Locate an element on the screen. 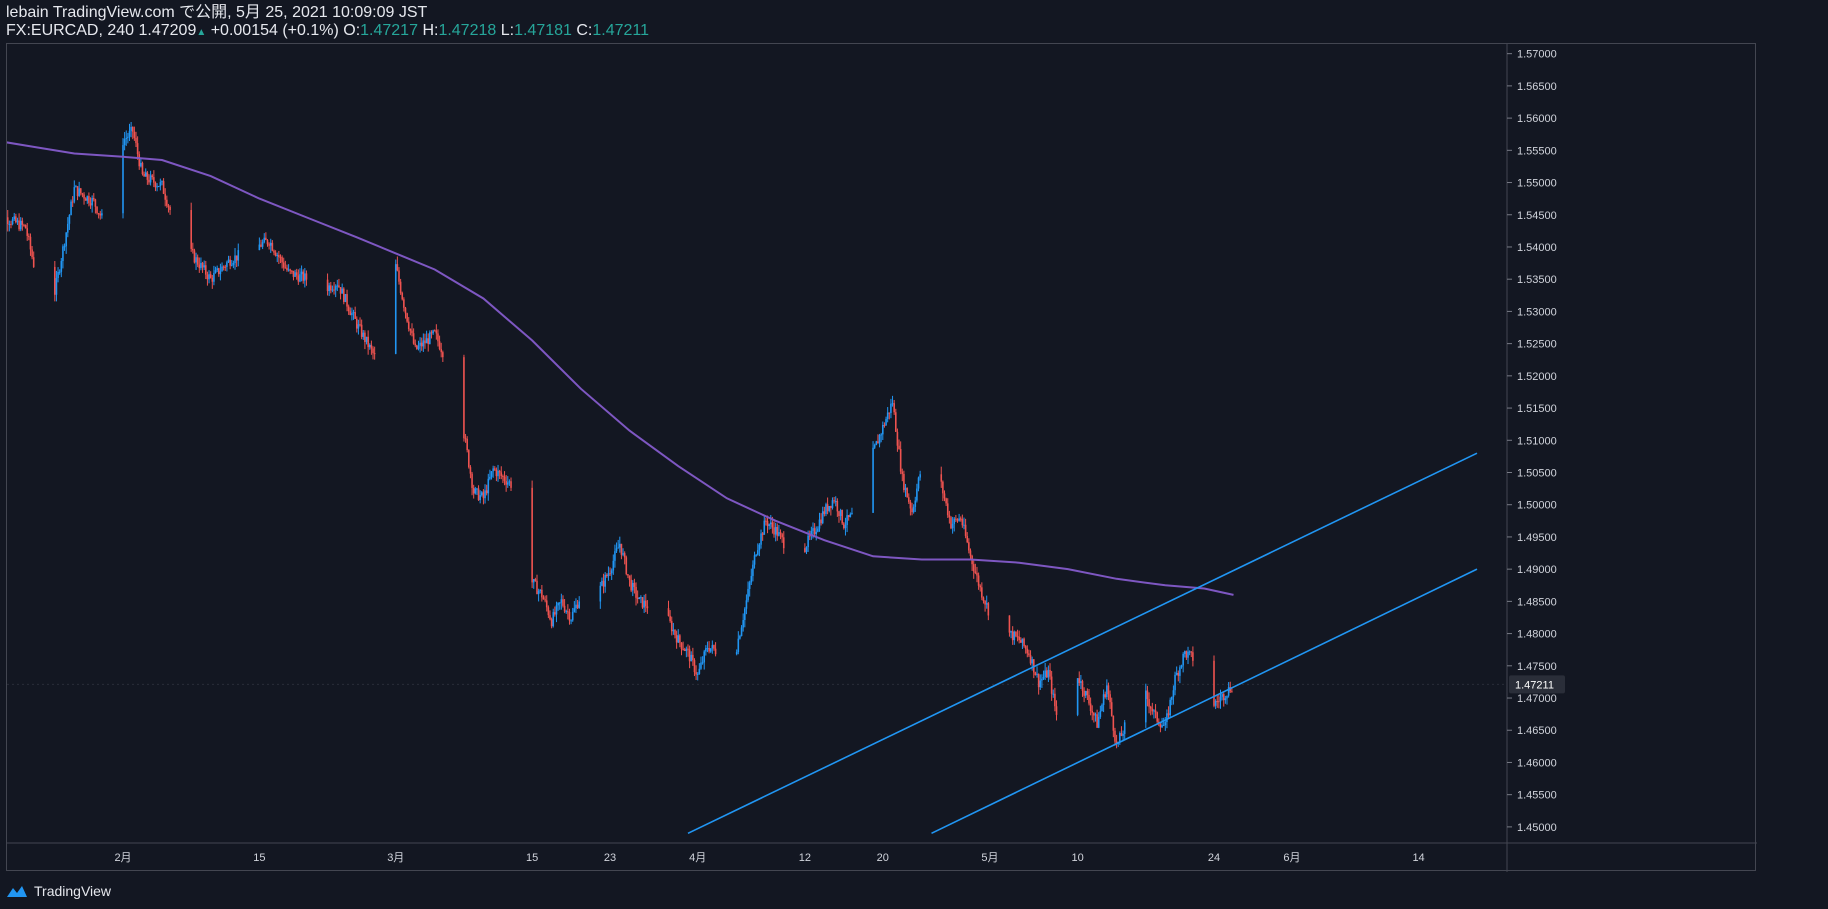 This screenshot has width=1828, height=909. time-tick-label: 10 is located at coordinates (1078, 858).